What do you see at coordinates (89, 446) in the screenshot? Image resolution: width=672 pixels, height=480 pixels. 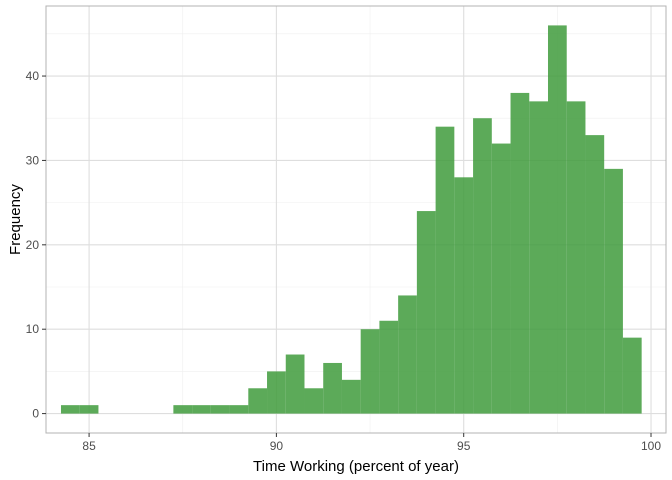 I see `x-tick-label: 85` at bounding box center [89, 446].